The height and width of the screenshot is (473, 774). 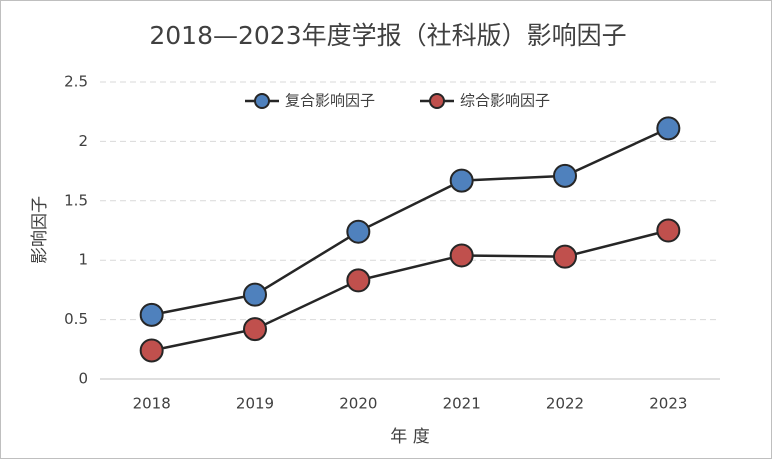 What do you see at coordinates (505, 101) in the screenshot?
I see `legend-label: 综合影响因子` at bounding box center [505, 101].